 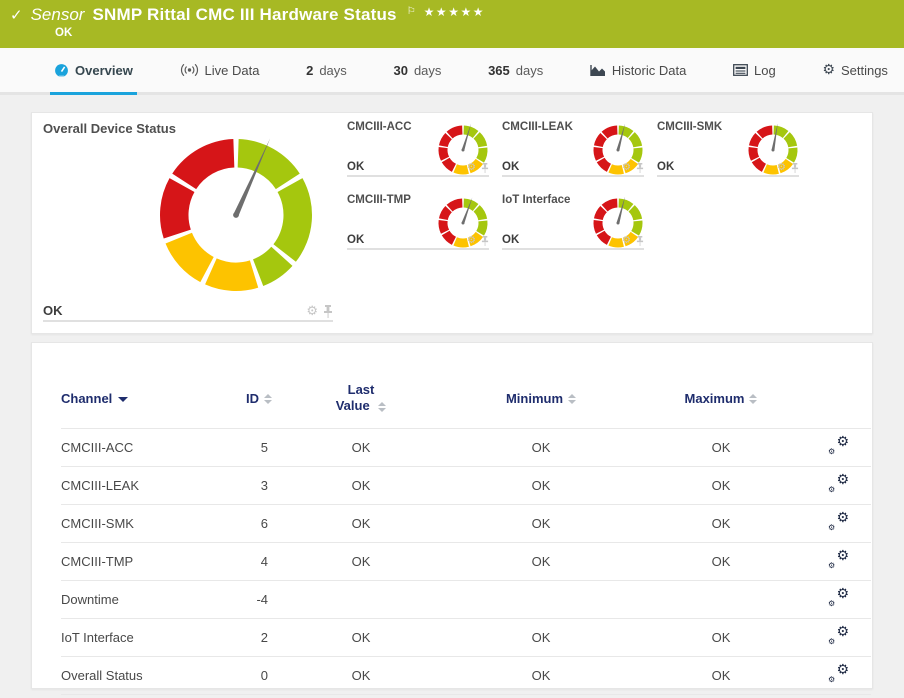 I want to click on table-row-iot-interface: IoT Interface 2 OK OK OK ⚙ ⚙, so click(x=466, y=637).